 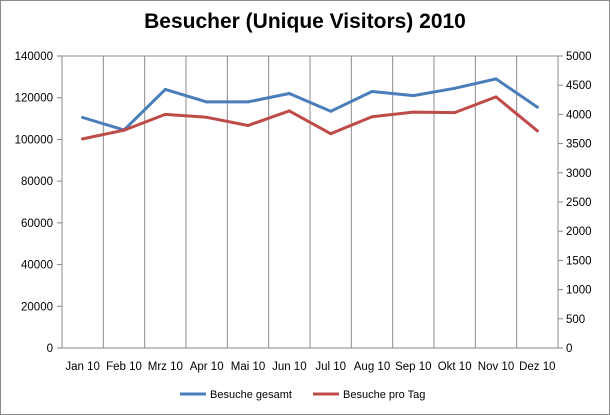 What do you see at coordinates (305, 21) in the screenshot?
I see `chart-title: Besucher (Unique Visitors) 2010` at bounding box center [305, 21].